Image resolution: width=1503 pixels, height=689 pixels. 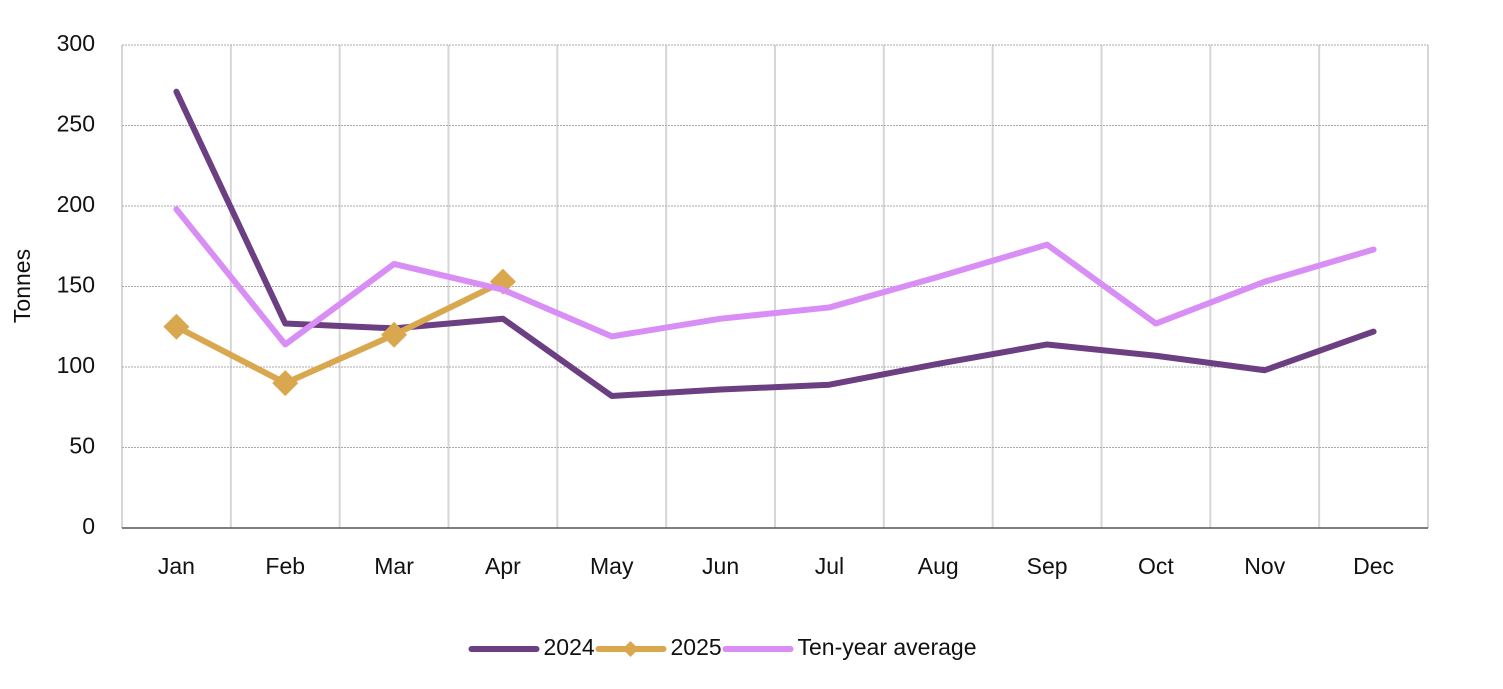 What do you see at coordinates (22, 286) in the screenshot?
I see `y-axis-label: Tonnes` at bounding box center [22, 286].